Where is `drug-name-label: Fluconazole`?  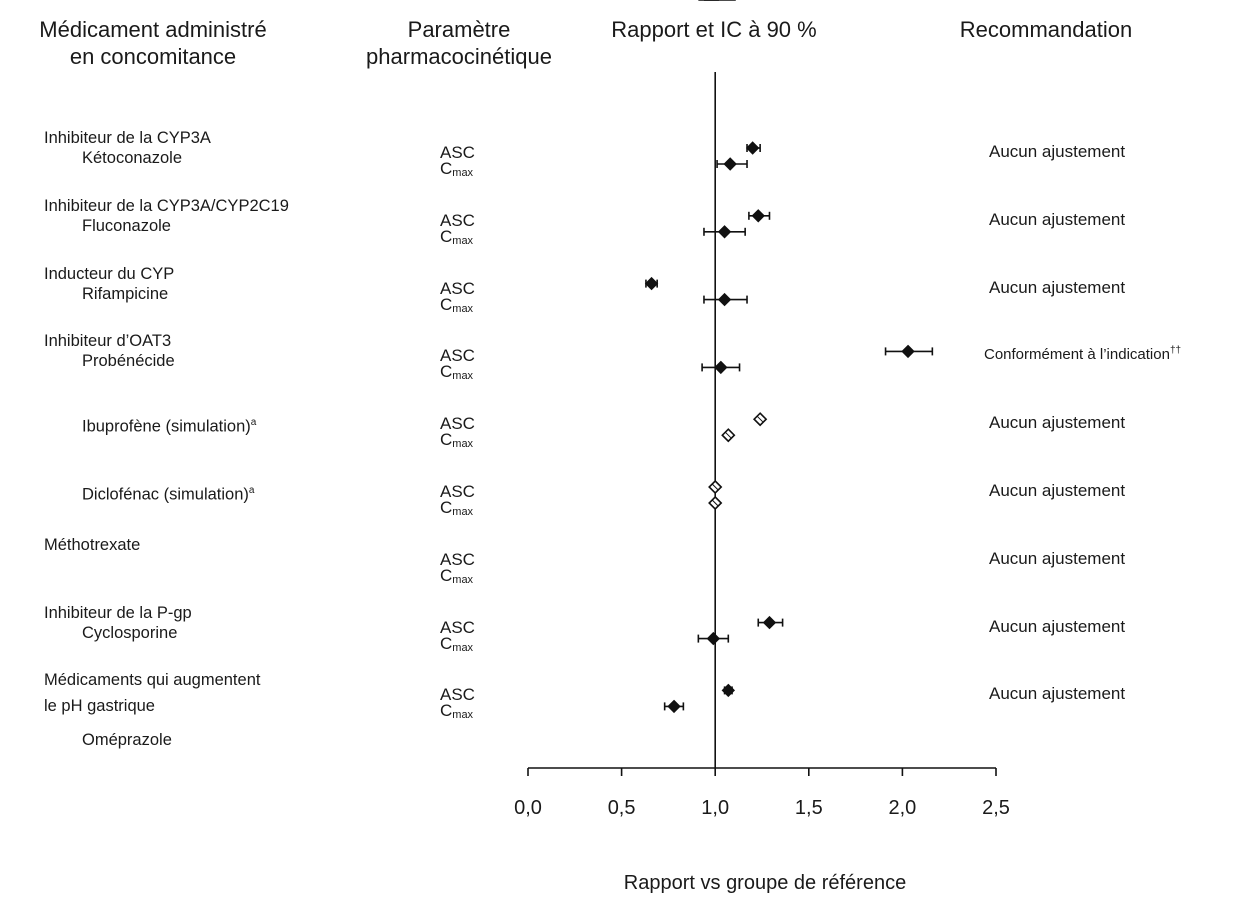 drug-name-label: Fluconazole is located at coordinates (126, 225).